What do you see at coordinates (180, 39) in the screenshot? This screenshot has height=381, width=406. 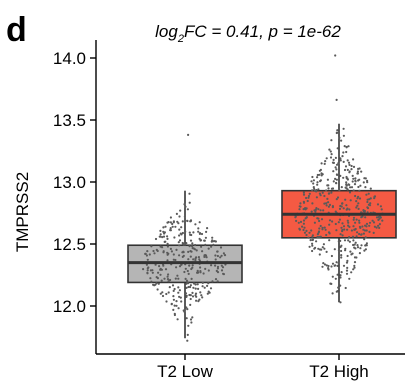 I see `chart-title-base: 2` at bounding box center [180, 39].